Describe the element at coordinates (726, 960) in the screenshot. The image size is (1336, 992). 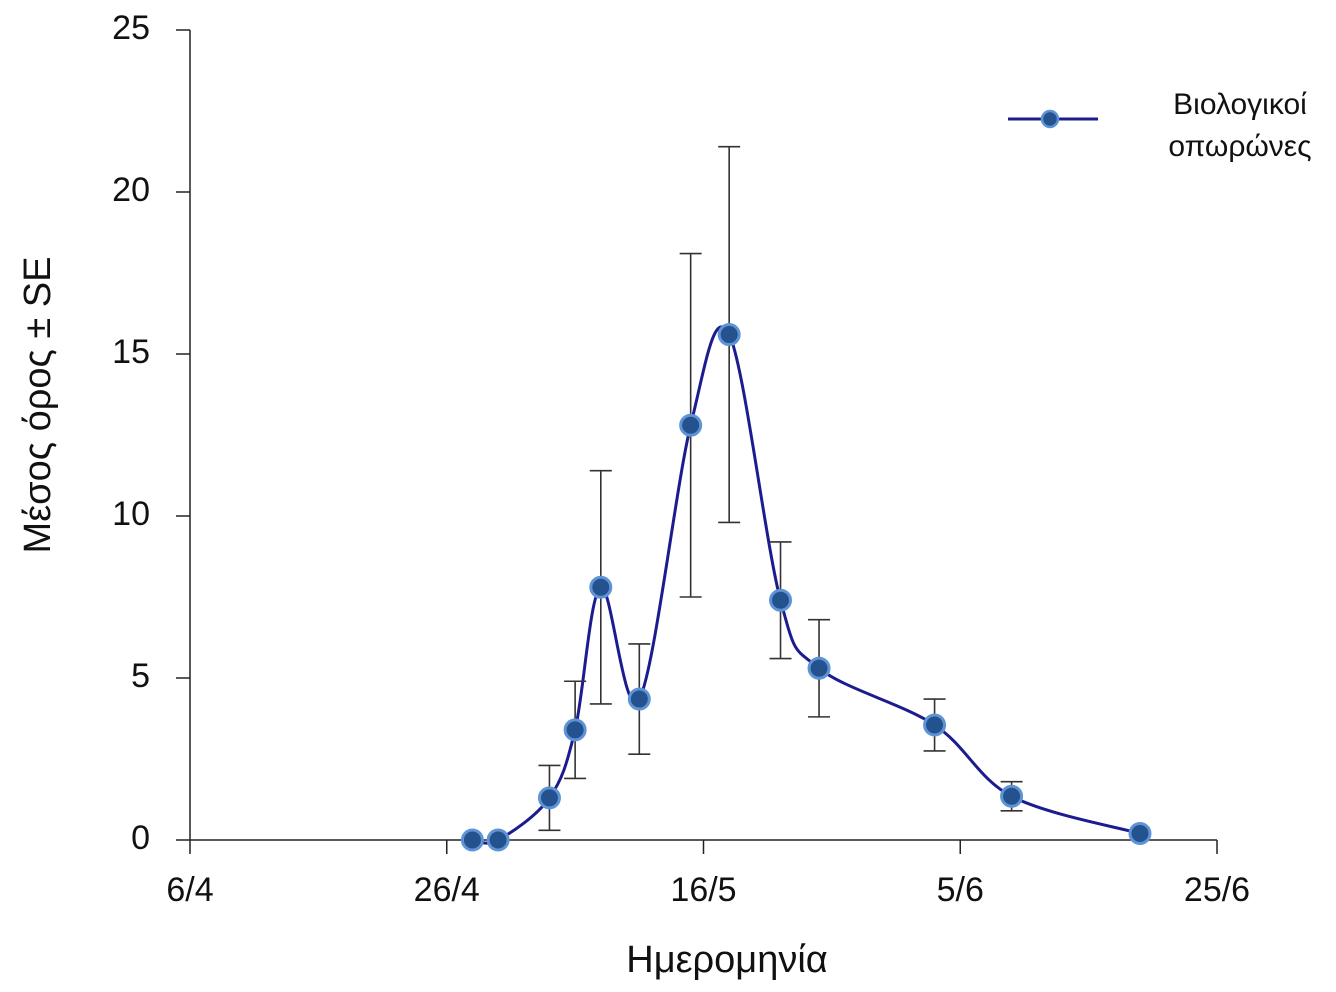
I see `x-axis-title: Ημερομηνία` at that location.